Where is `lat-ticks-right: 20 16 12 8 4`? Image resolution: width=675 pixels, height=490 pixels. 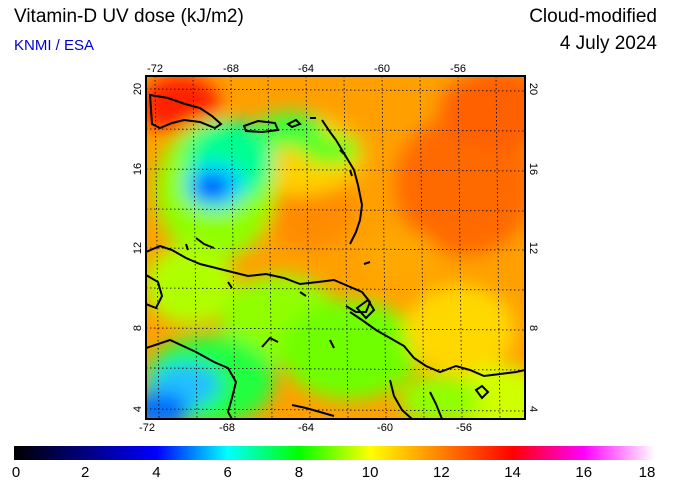
lat-ticks-right: 20 16 12 8 4 is located at coordinates (533, 247).